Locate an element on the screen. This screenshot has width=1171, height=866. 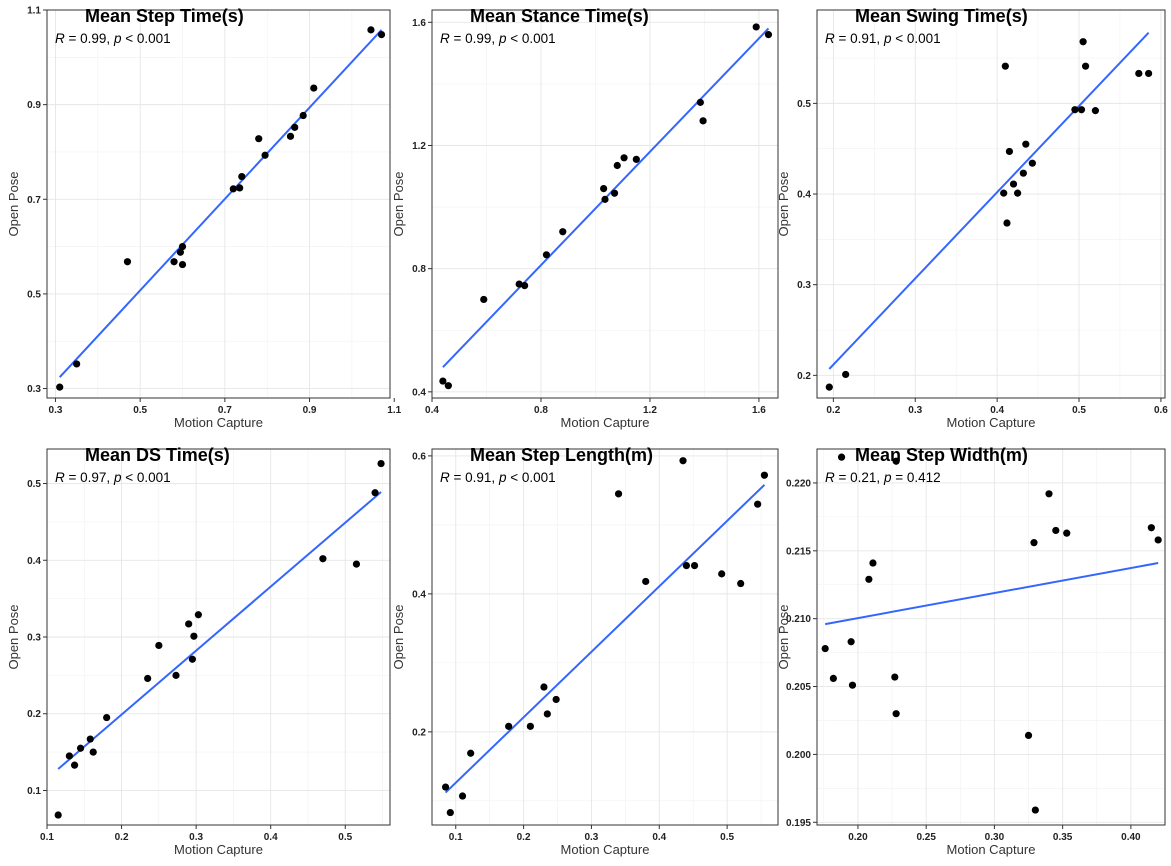
x-tick-label: 0.30 is located at coordinates (995, 837).